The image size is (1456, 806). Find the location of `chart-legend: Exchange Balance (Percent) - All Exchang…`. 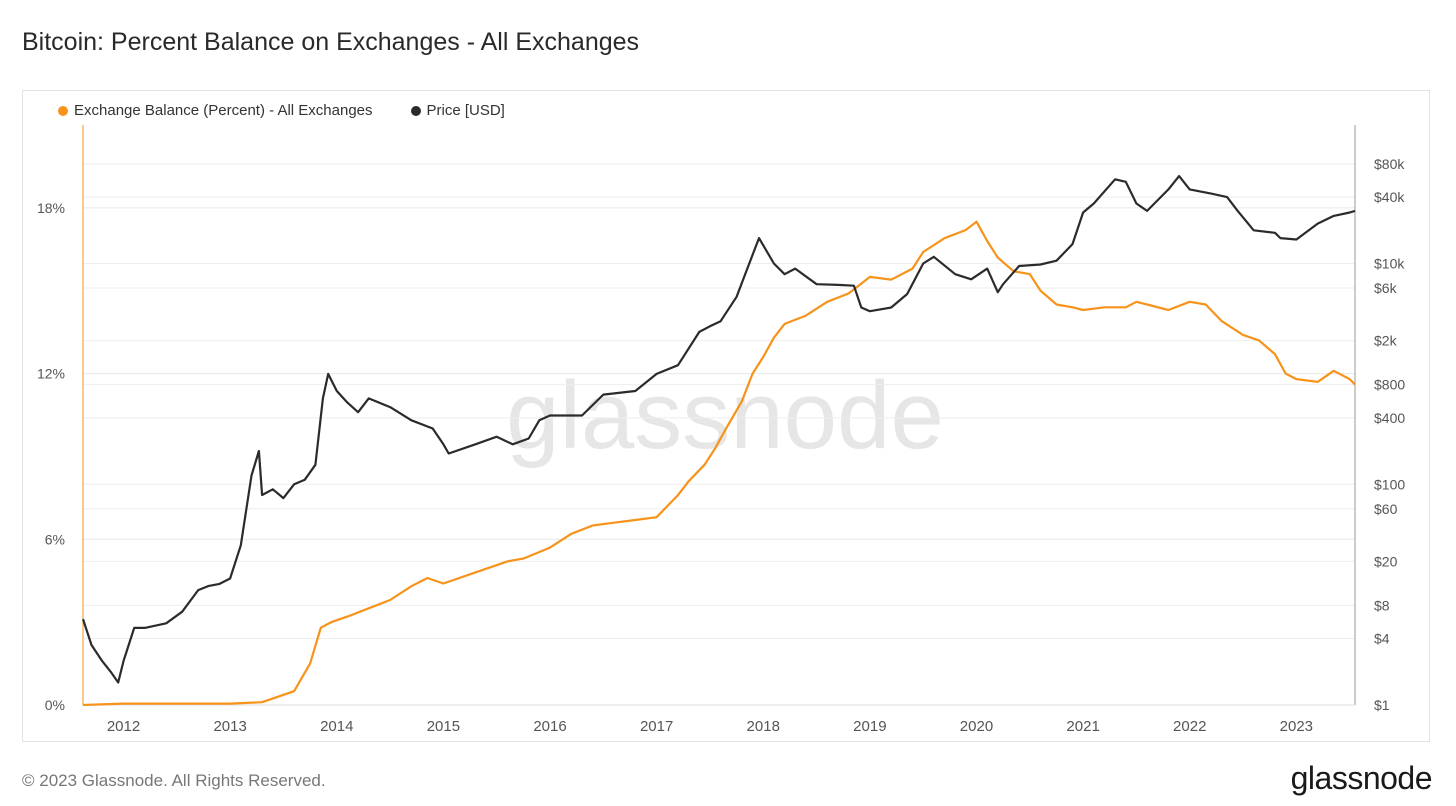

chart-legend: Exchange Balance (Percent) - All Exchang… is located at coordinates (281, 110).